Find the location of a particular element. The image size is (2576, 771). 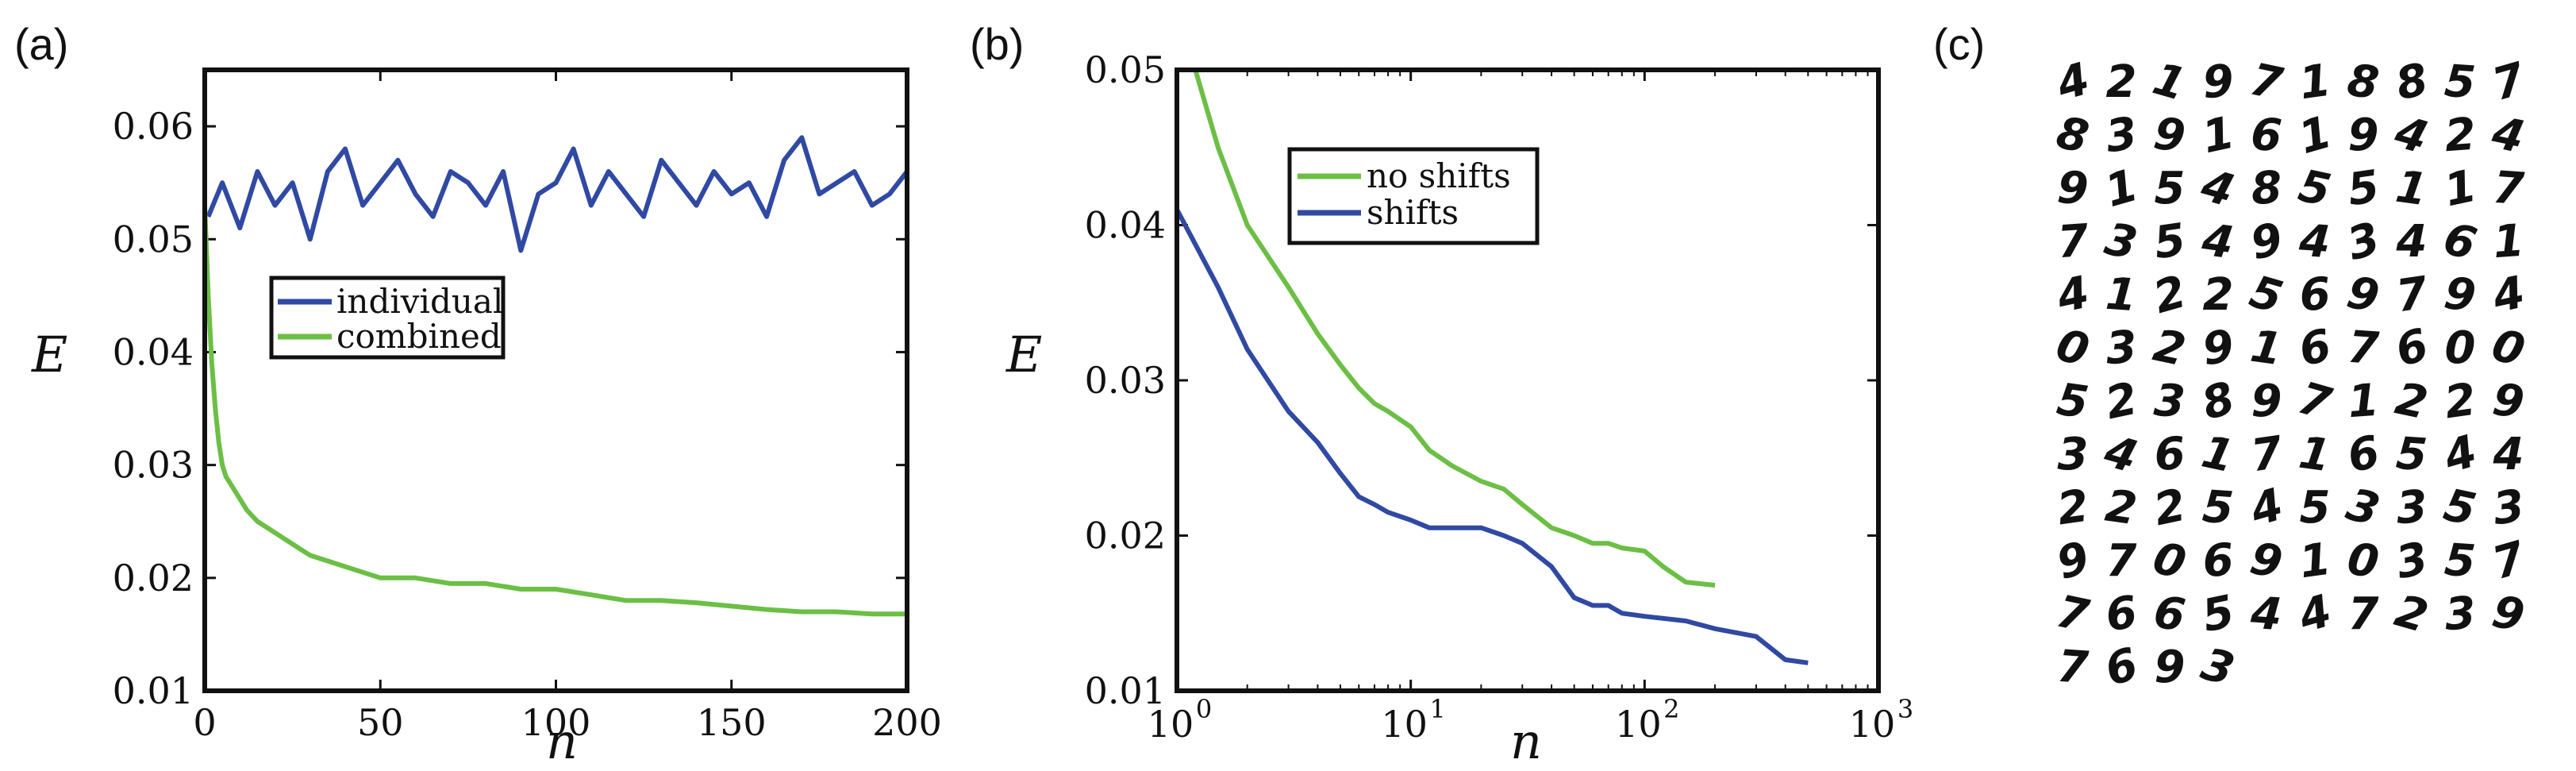

legend-label-individual: individual is located at coordinates (419, 301).